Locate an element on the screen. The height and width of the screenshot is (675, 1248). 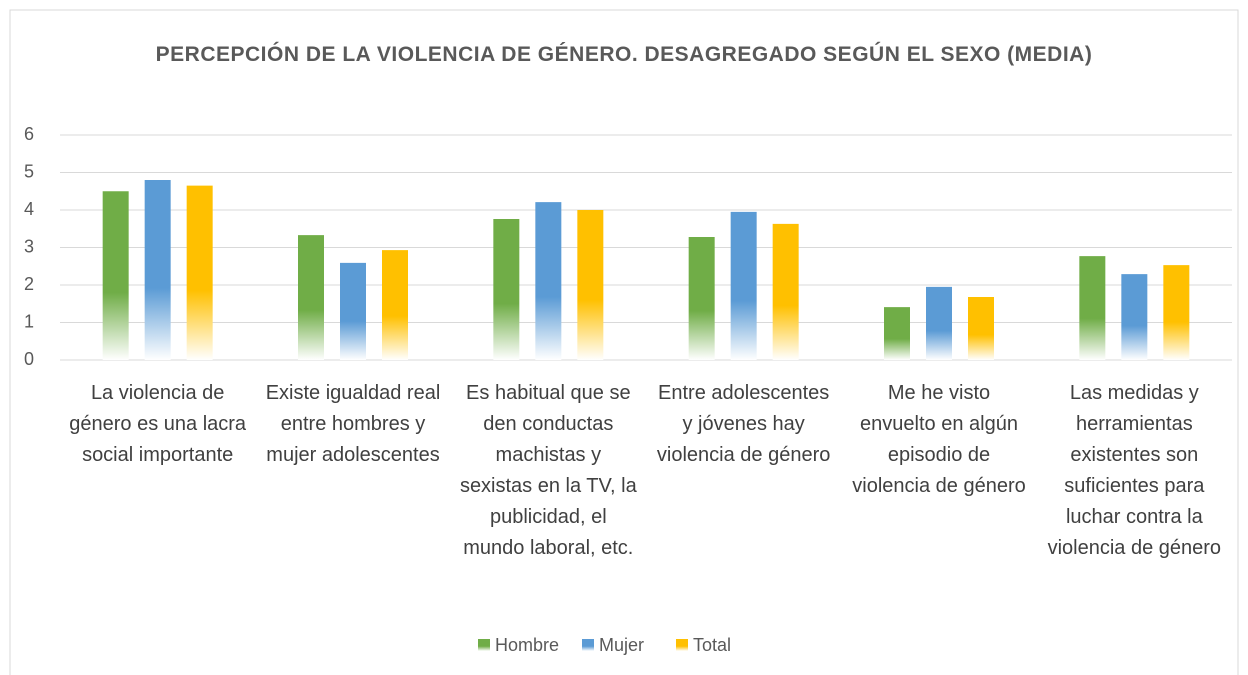
legend-label: Total is located at coordinates (712, 645).